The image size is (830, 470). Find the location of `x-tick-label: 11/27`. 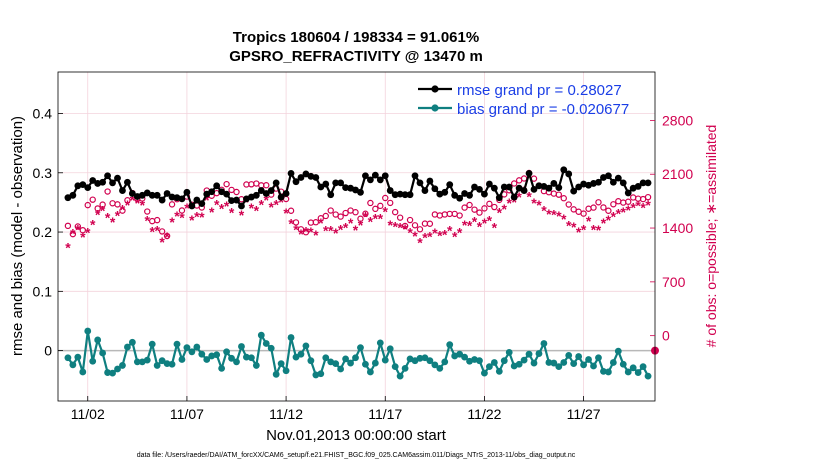

x-tick-label: 11/27 is located at coordinates (584, 414).